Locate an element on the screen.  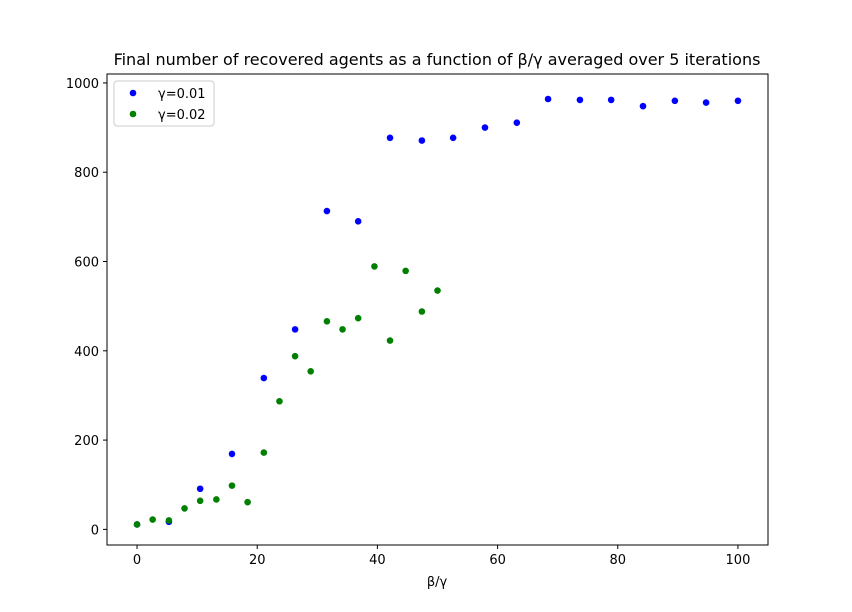
x-tick-label: 80 is located at coordinates (617, 560).